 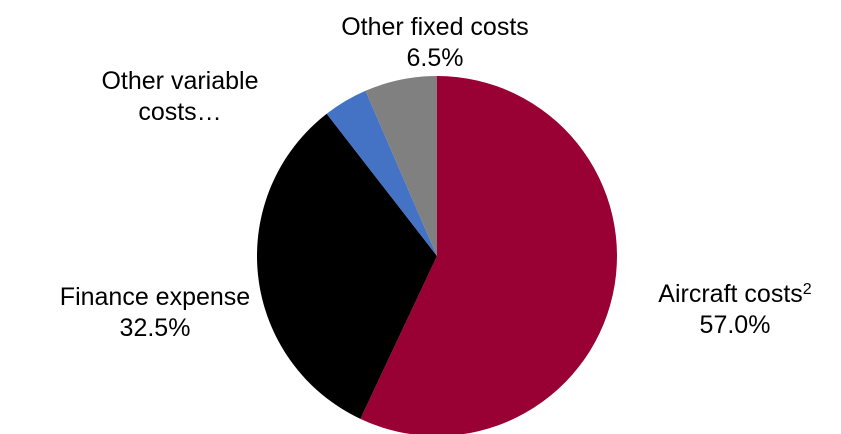 What do you see at coordinates (435, 27) in the screenshot?
I see `label-fixed-name: Other fixed costs` at bounding box center [435, 27].